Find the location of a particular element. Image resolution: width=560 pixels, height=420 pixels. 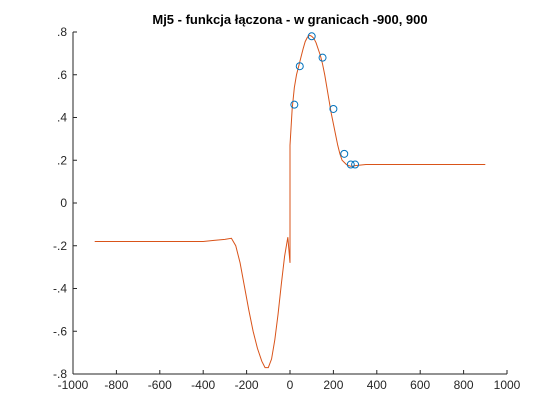

x-axis: -1000 -800 -600 -400 -200 0 200 400 600 800 1000 is located at coordinates (289, 381).